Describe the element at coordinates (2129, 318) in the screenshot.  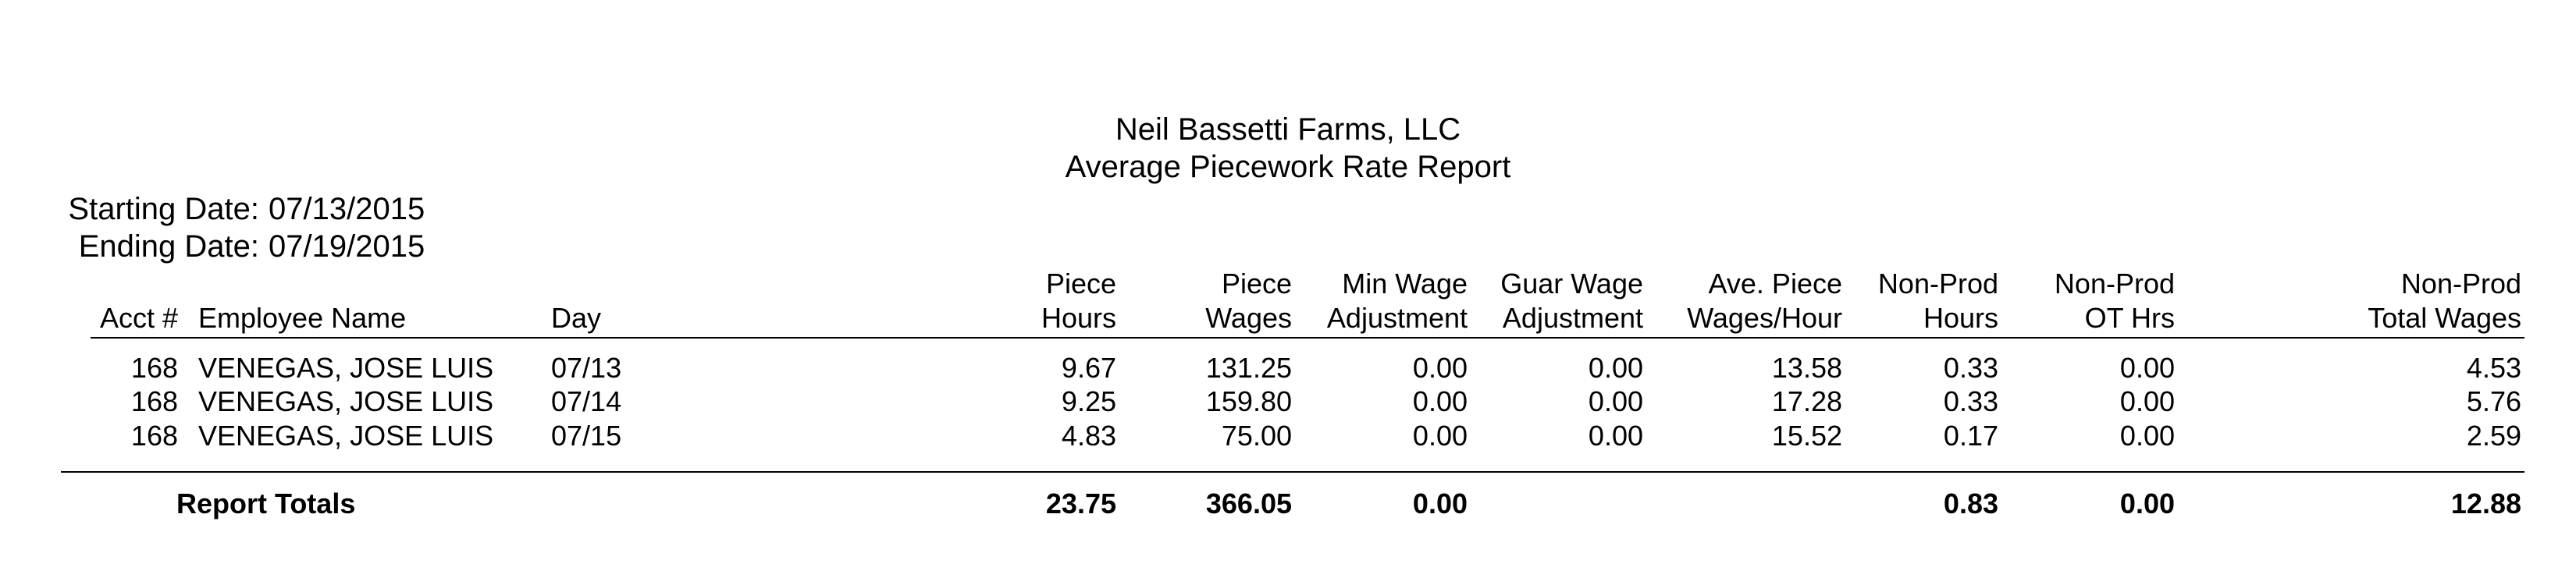
I see `header-nonprod-ot-2: OT Hrs` at that location.